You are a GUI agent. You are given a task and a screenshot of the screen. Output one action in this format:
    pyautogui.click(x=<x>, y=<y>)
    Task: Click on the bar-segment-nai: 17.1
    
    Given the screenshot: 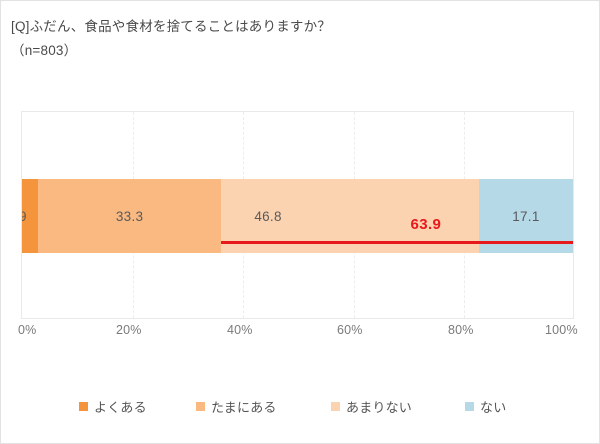 What is the action you would take?
    pyautogui.click(x=525, y=216)
    